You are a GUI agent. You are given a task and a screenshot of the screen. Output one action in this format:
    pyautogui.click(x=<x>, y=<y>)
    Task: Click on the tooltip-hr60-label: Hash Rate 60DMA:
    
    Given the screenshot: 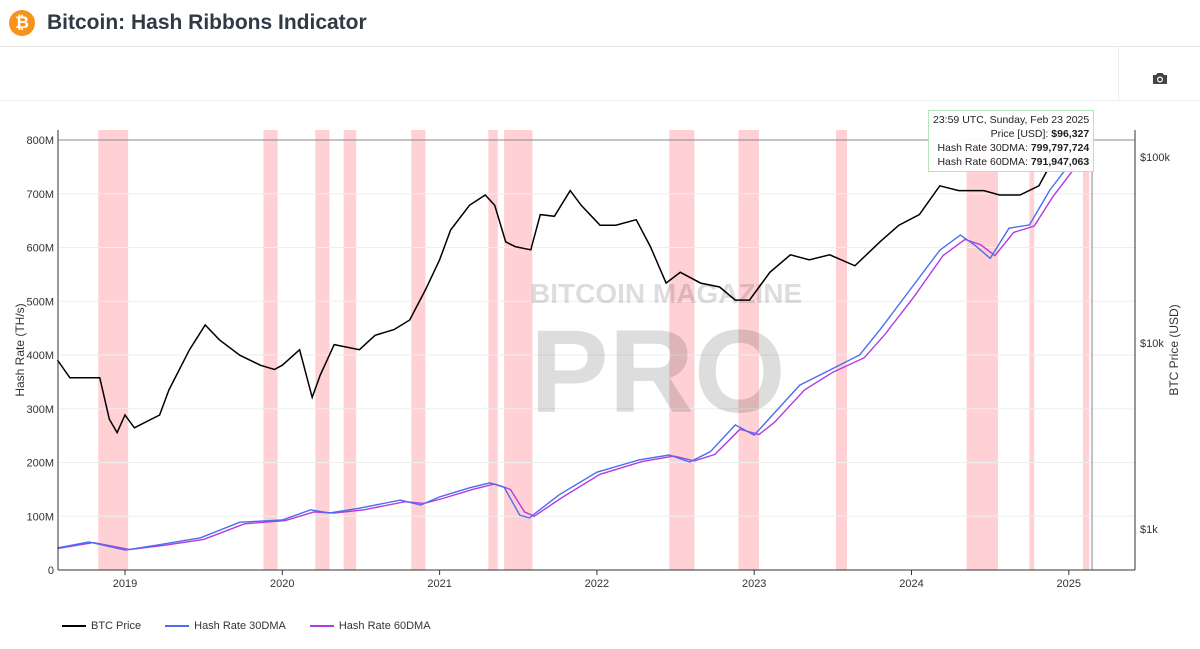 What is the action you would take?
    pyautogui.click(x=982, y=162)
    